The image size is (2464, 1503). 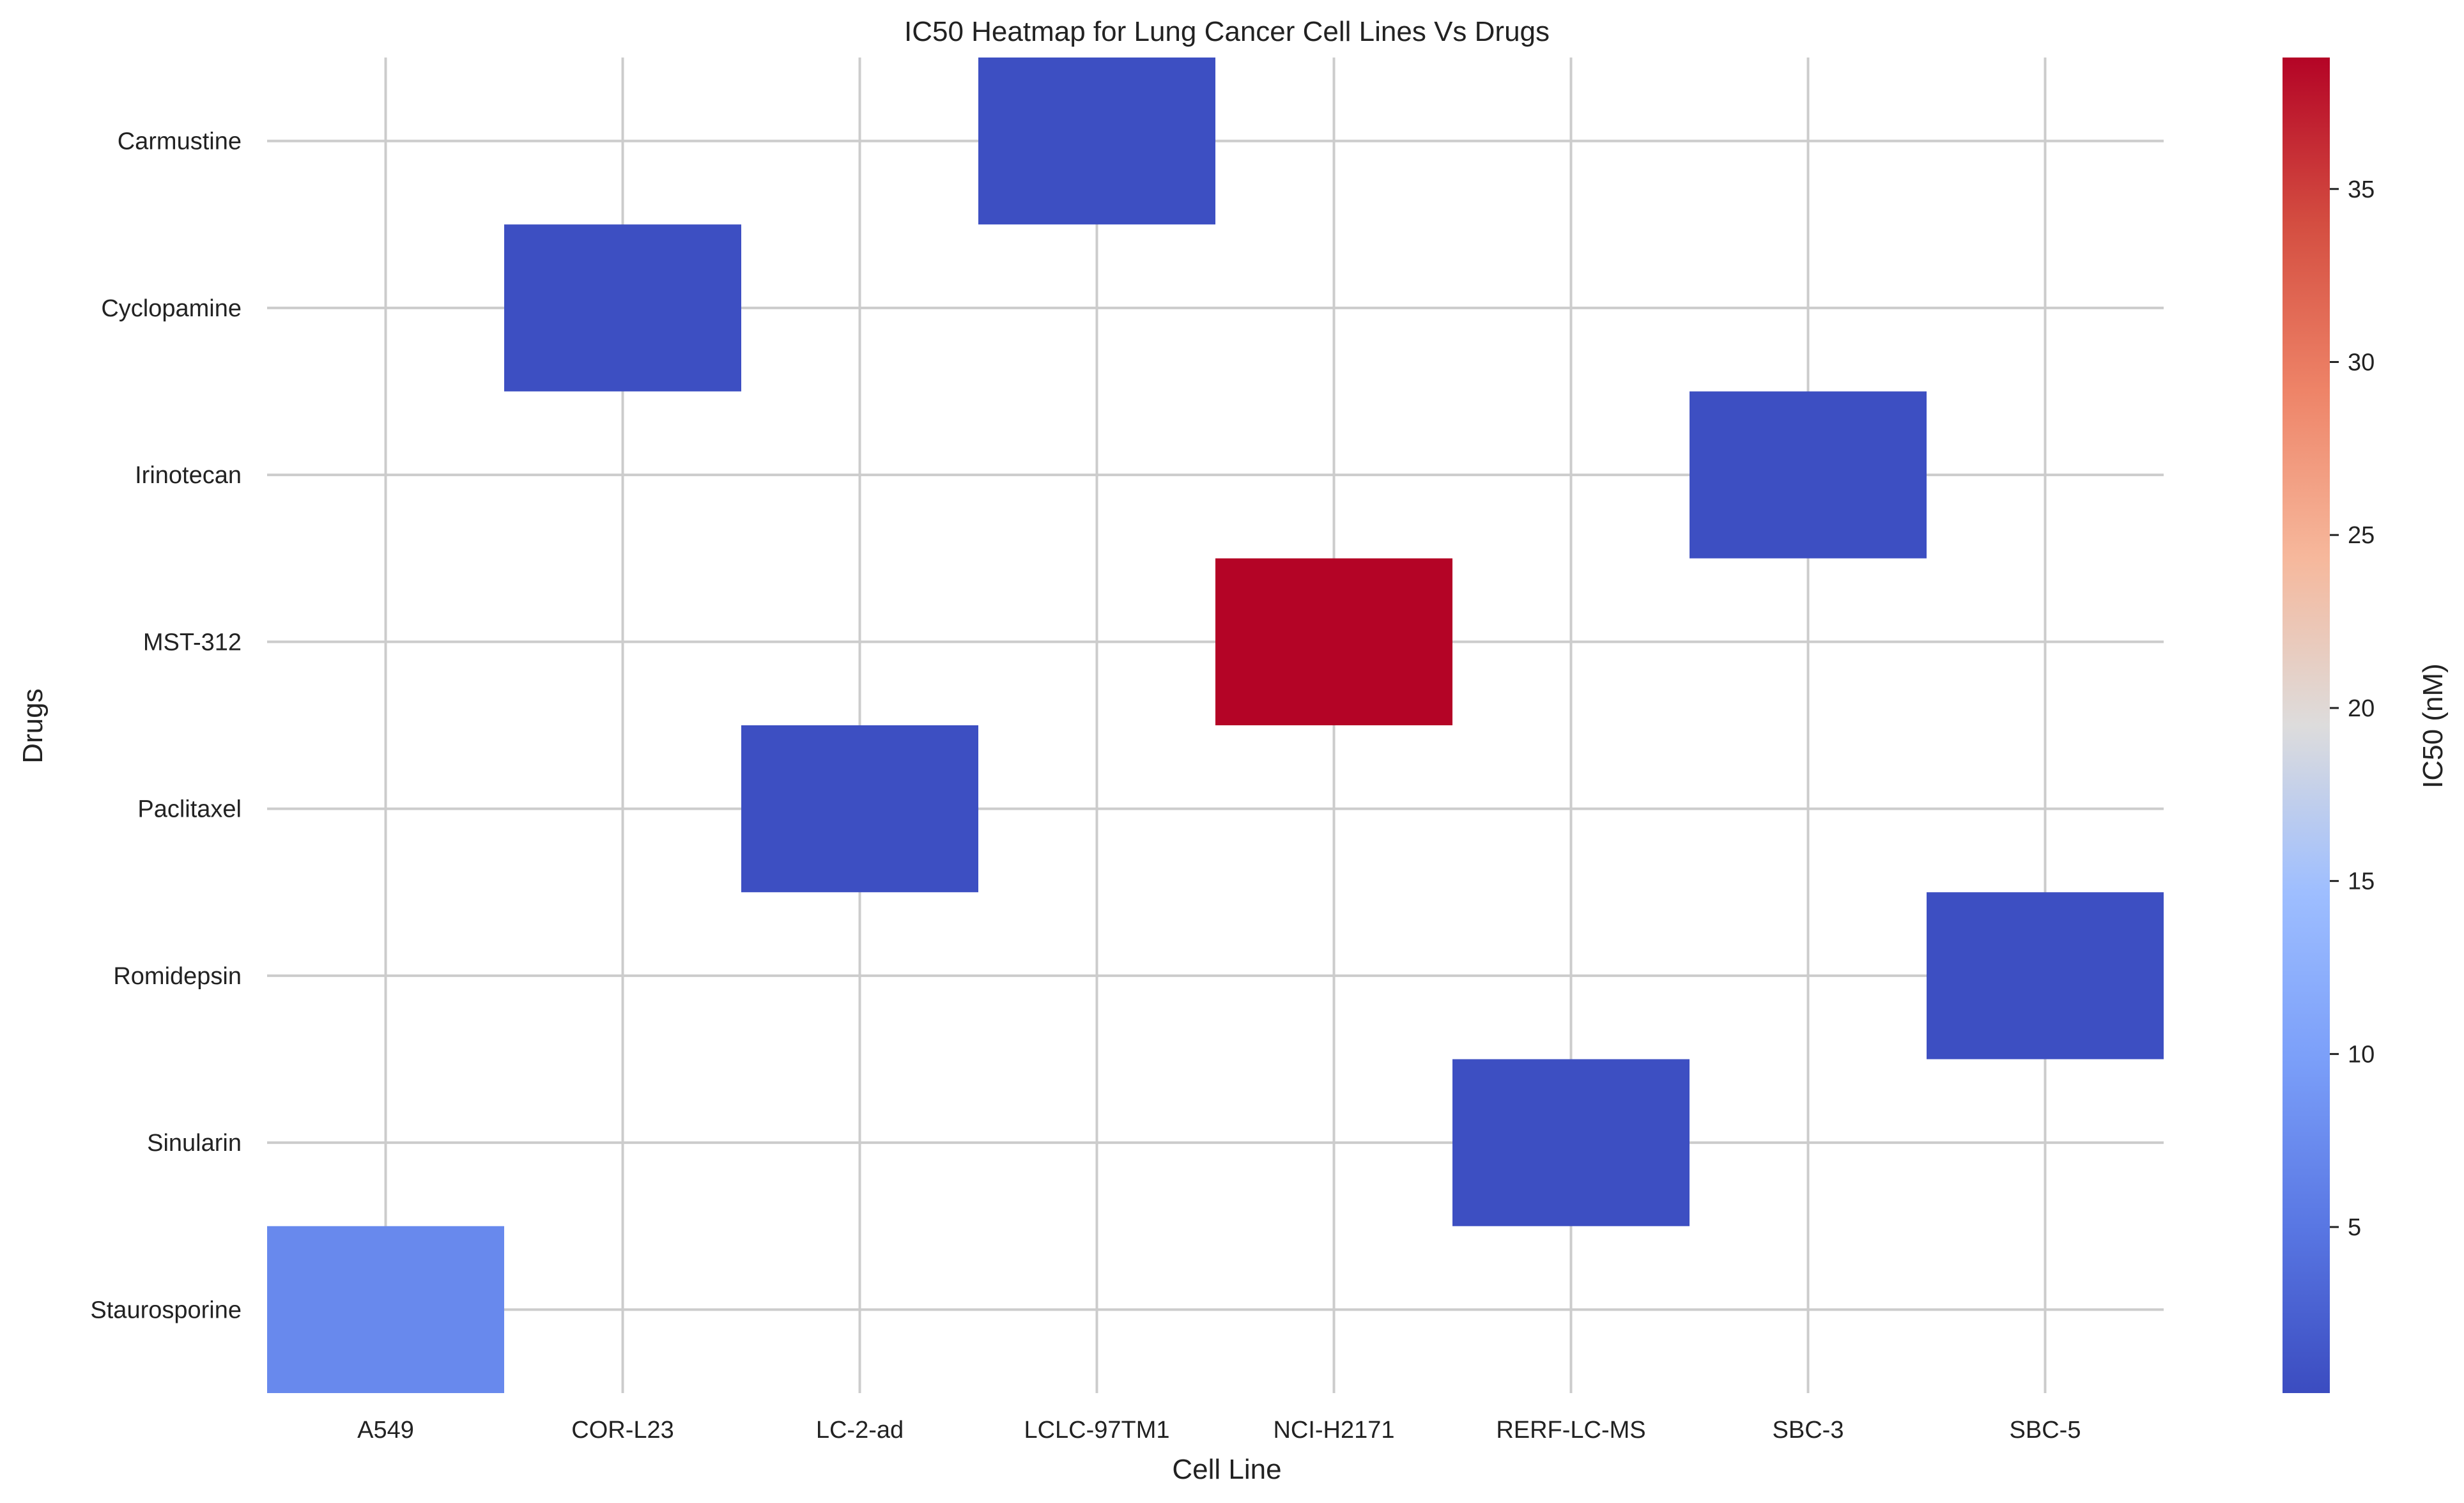 What do you see at coordinates (171, 308) in the screenshot?
I see `y-tick-label: Cyclopamine` at bounding box center [171, 308].